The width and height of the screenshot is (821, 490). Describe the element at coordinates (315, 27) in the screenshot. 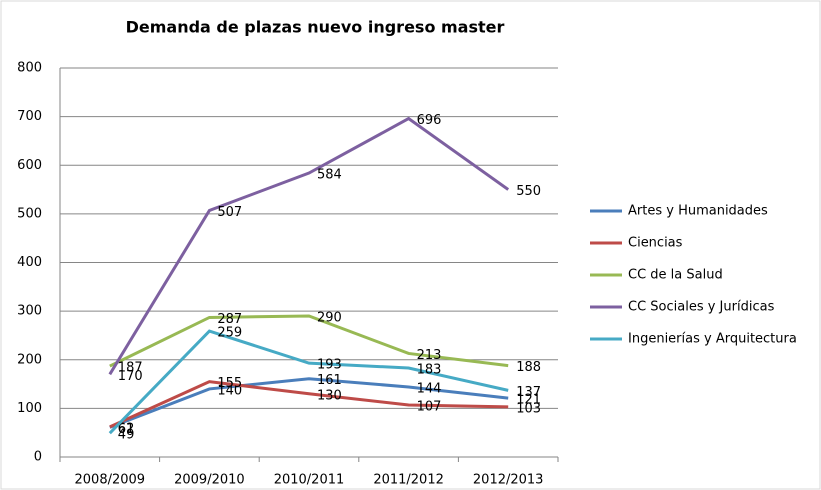

I see `chart-title: Demanda de plazas nuevo ingreso master` at that location.